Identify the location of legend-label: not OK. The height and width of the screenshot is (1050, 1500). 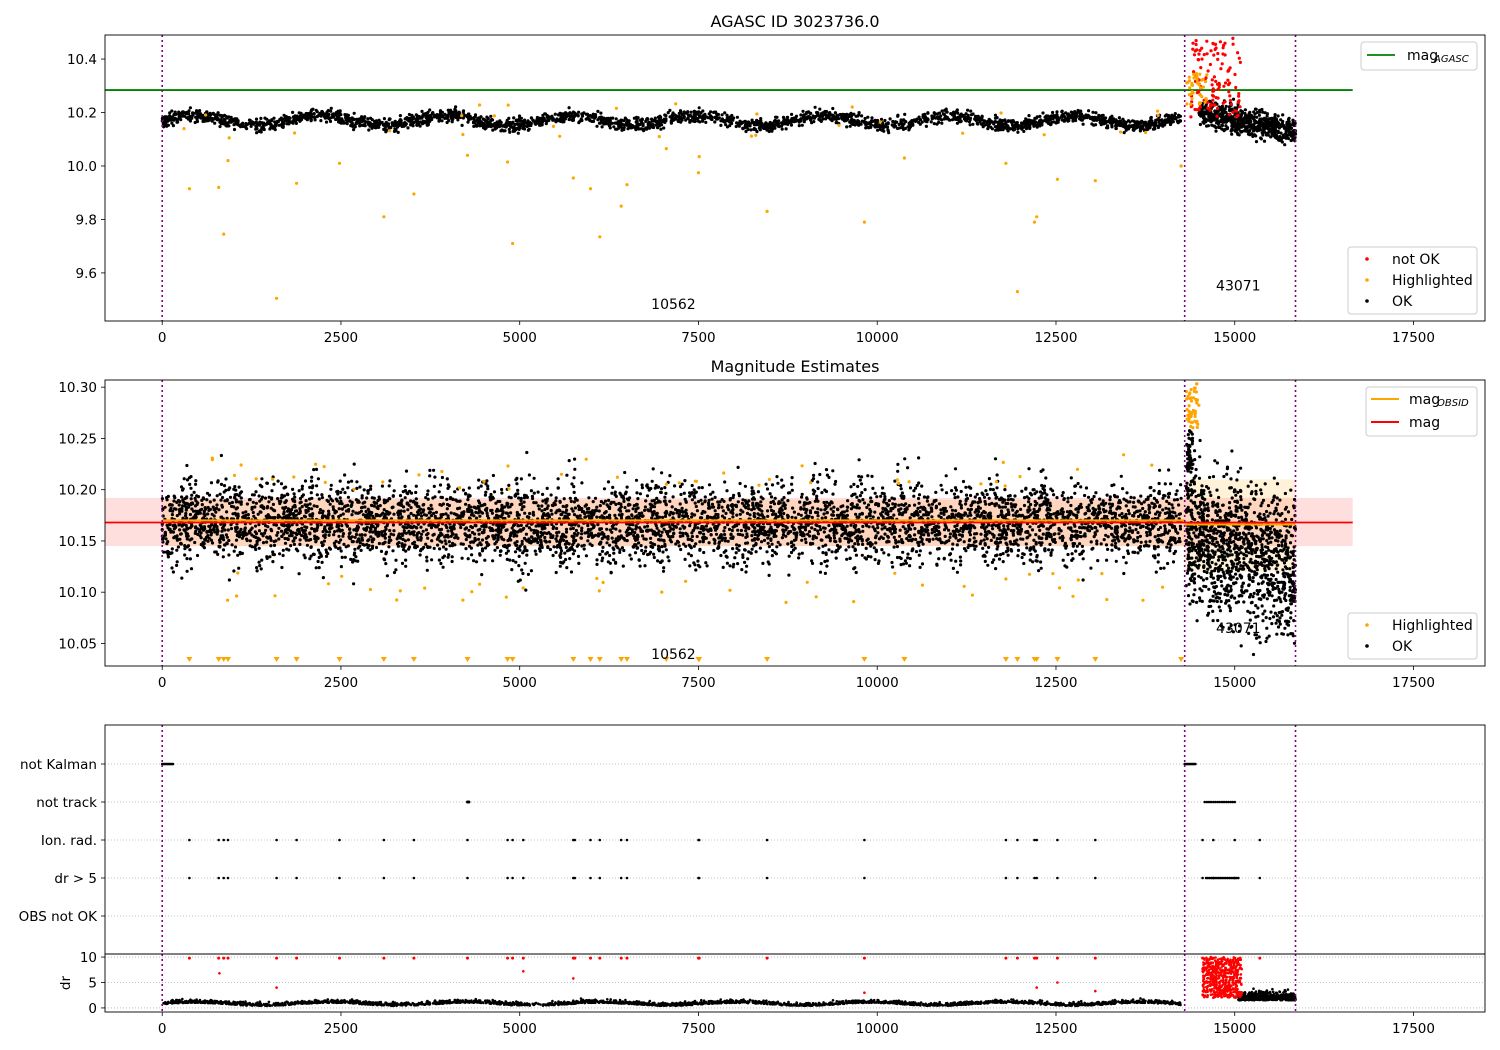
(1416, 260).